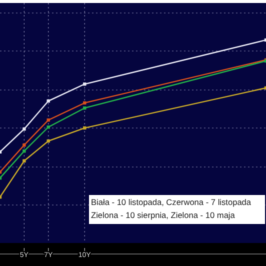  Describe the element at coordinates (171, 202) in the screenshot. I see `annotation: Biała - 10 listopada, Czerwona - 7 listopada` at that location.